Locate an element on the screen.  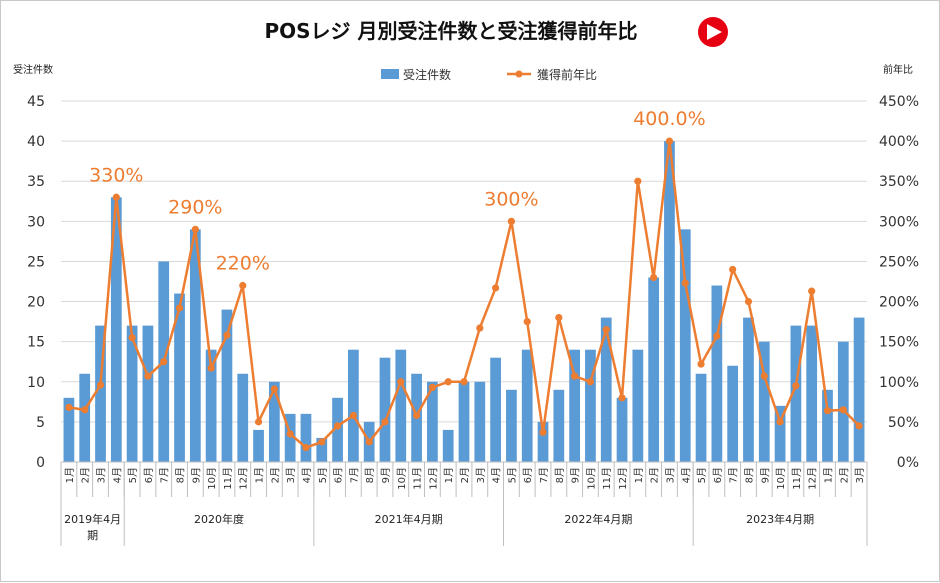
period-label-wrap: 期 is located at coordinates (92, 535).